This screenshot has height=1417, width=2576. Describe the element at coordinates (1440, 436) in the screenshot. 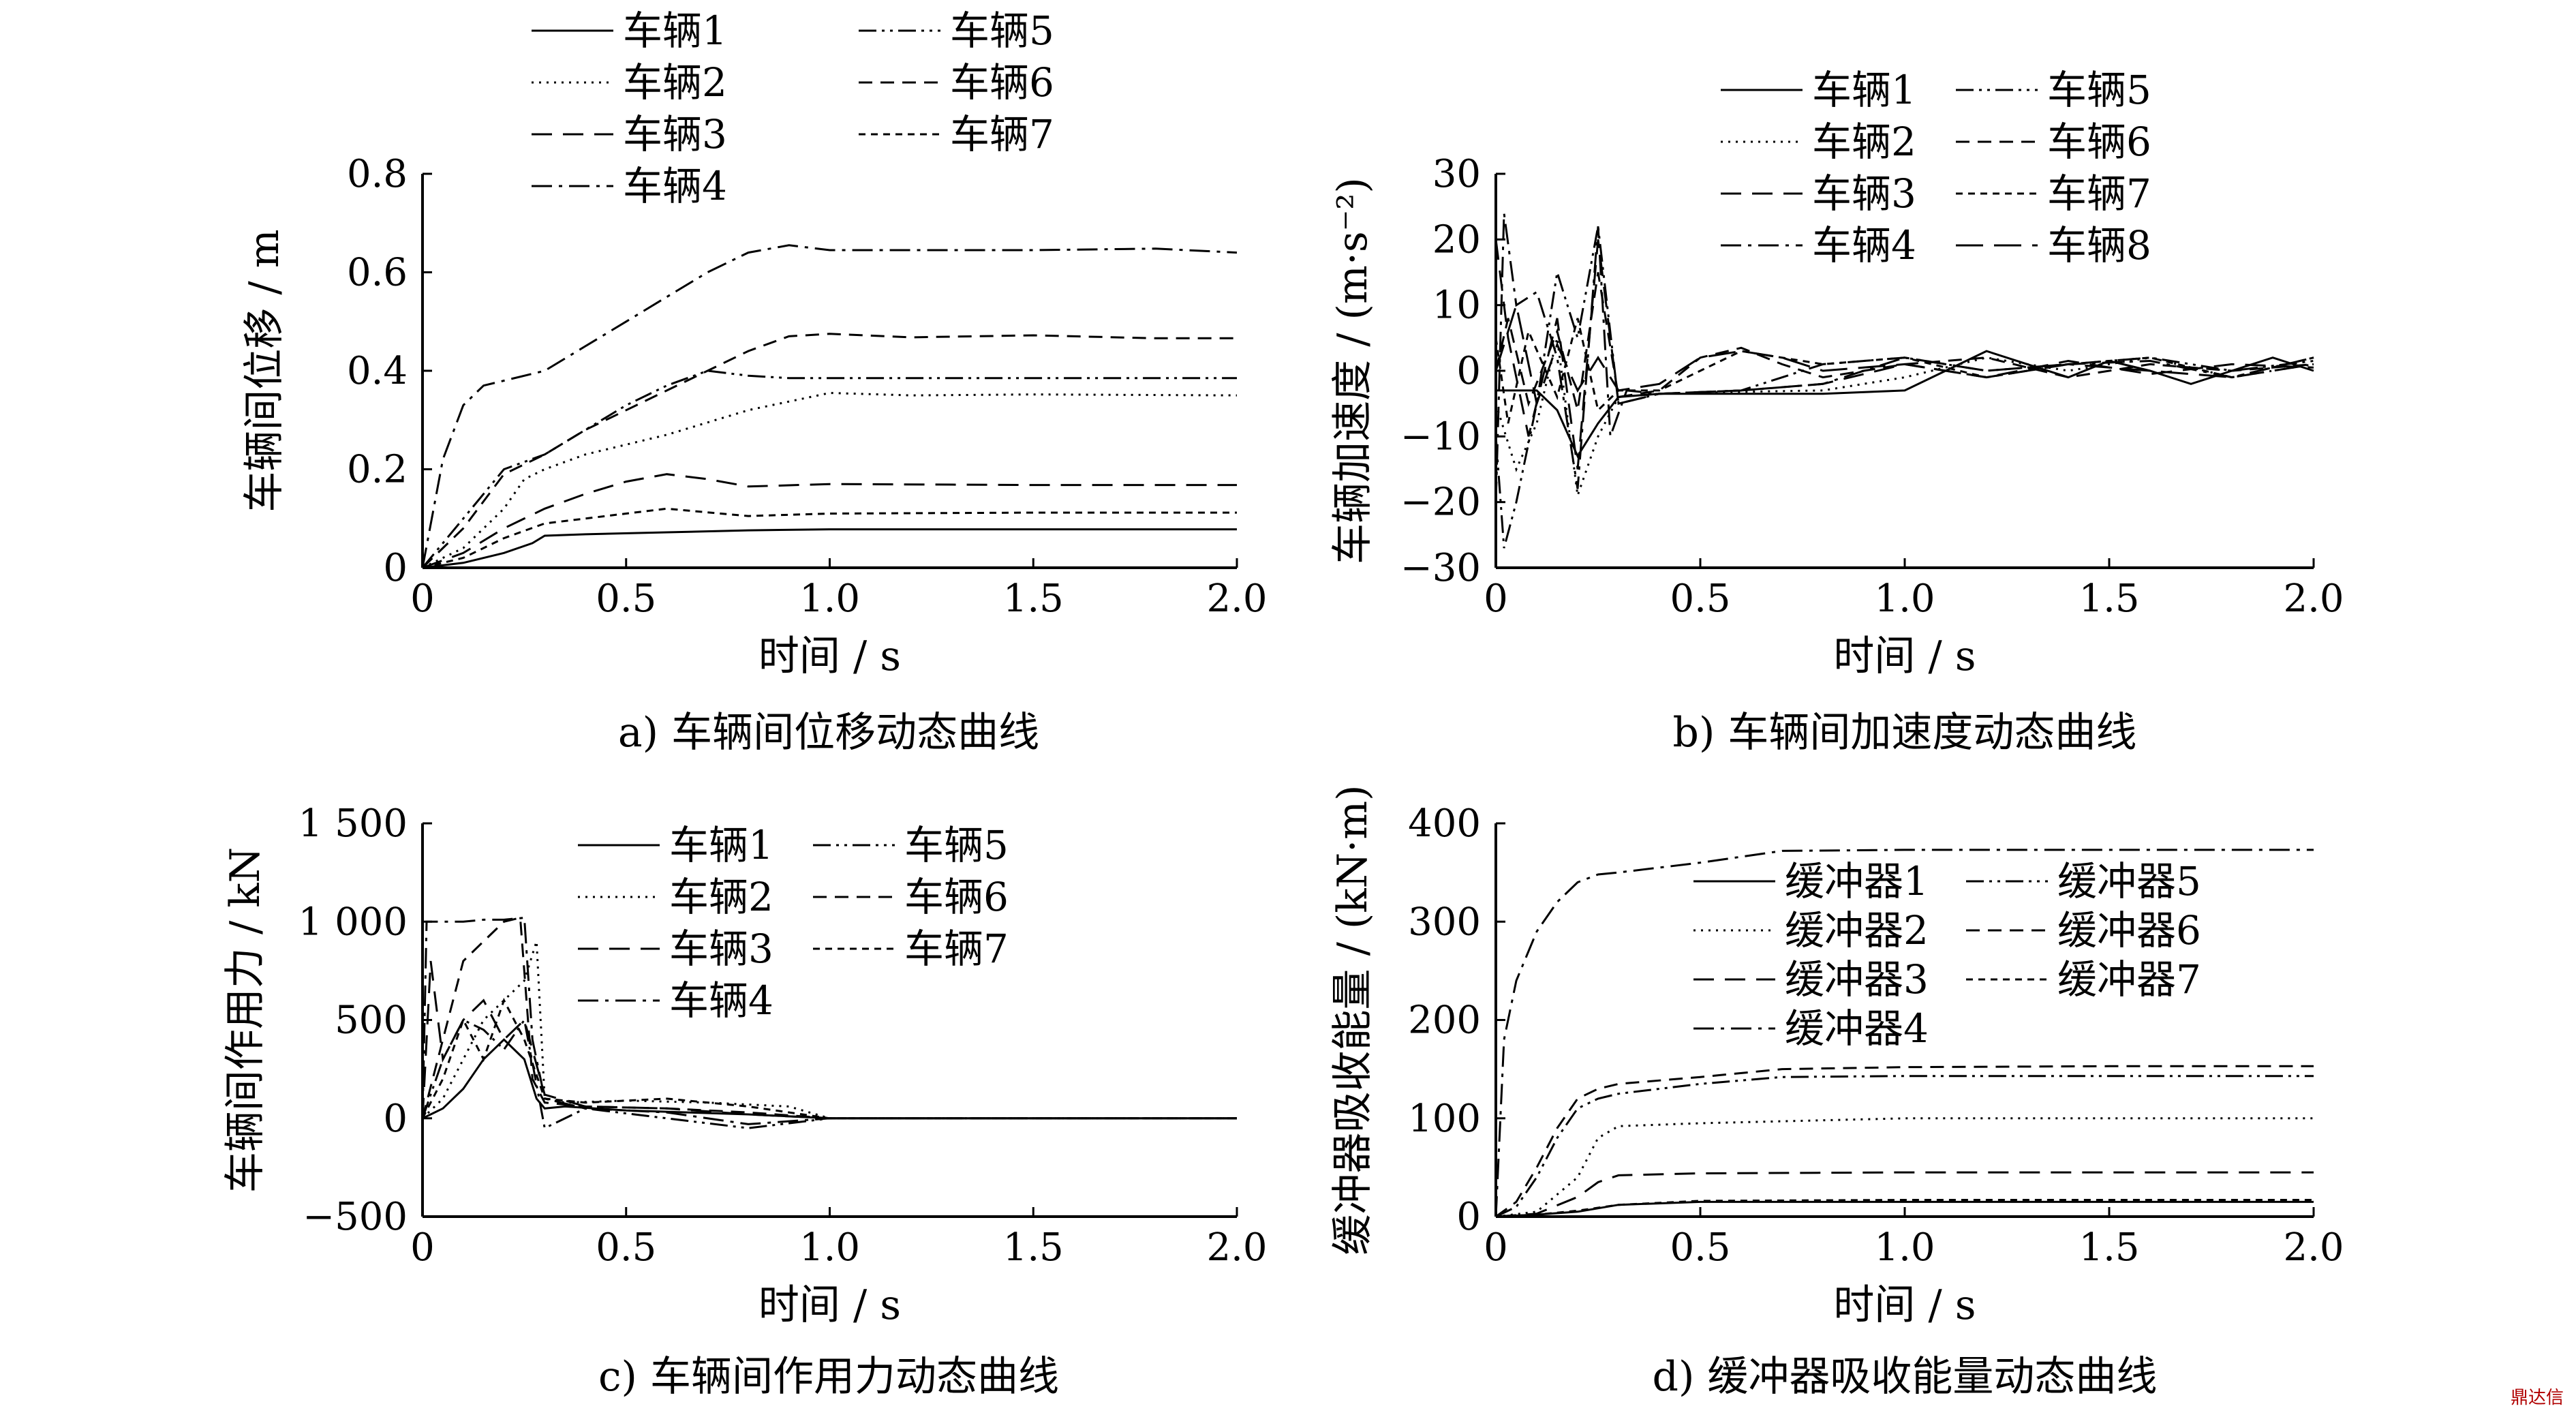

I see `y-tick-label: −10` at that location.